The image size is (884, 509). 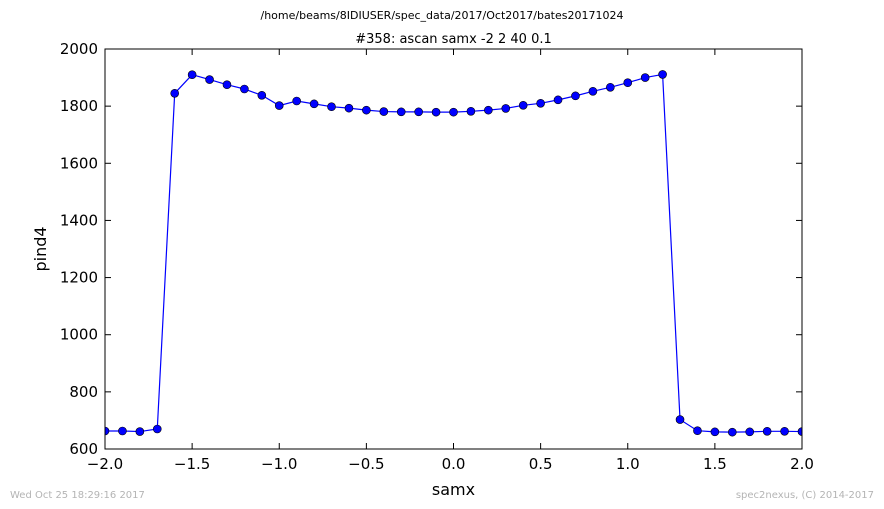 I want to click on y-tick-label: 2000, so click(x=79, y=49).